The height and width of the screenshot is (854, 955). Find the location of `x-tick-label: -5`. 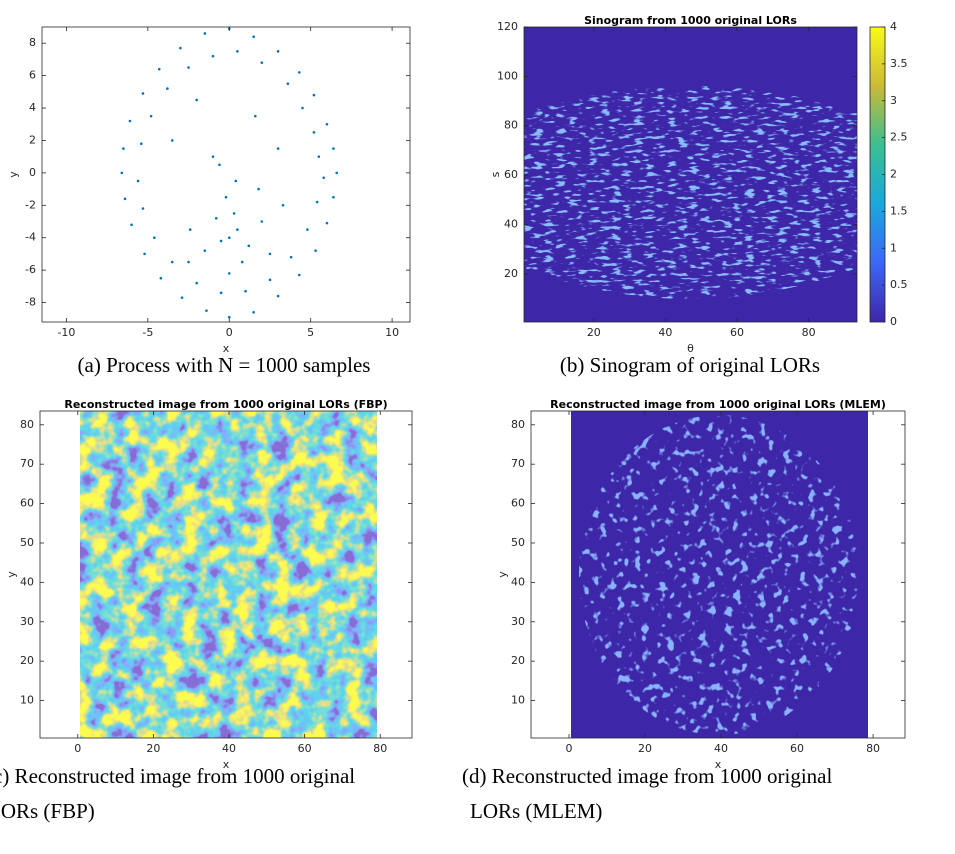

x-tick-label: -5 is located at coordinates (147, 332).